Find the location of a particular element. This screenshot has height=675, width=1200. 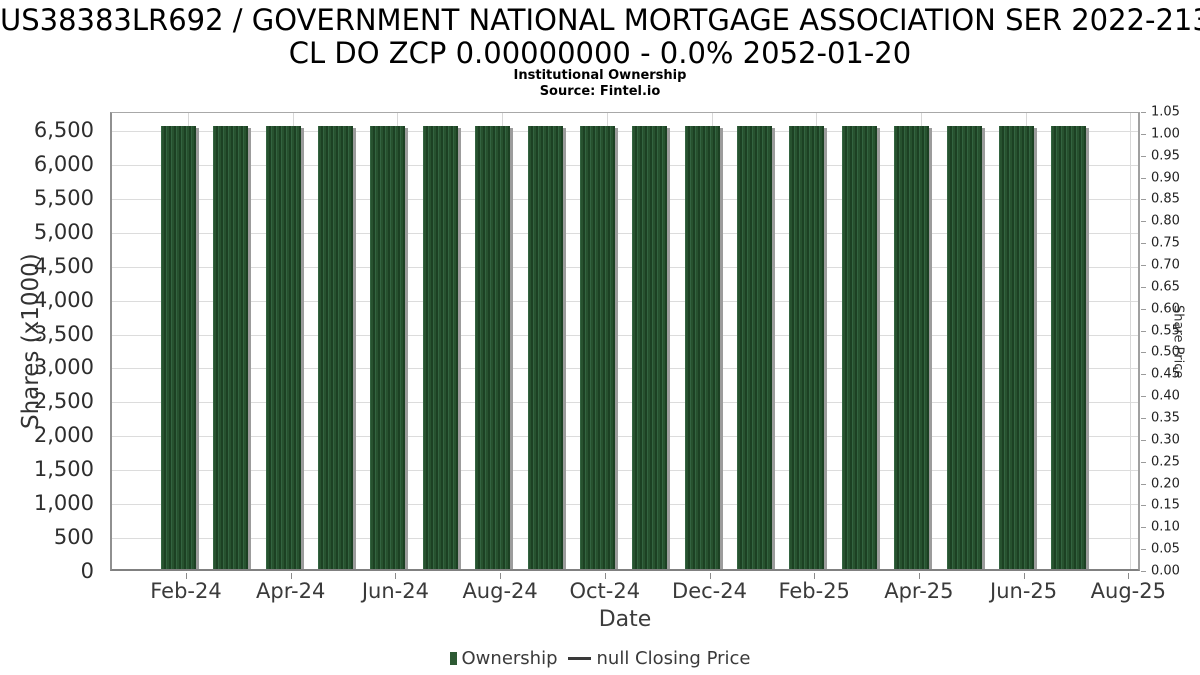

right-axis-tick-label: 0.20 is located at coordinates (1165, 484).